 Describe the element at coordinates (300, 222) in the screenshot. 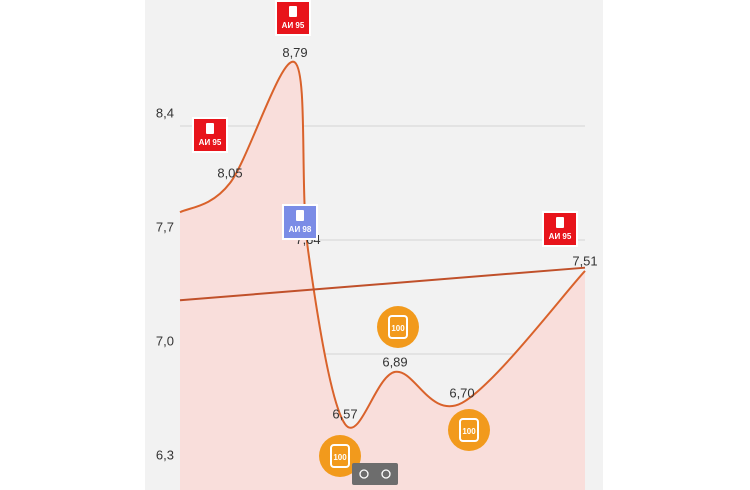

I see `fuel-badge: АИ 98` at that location.